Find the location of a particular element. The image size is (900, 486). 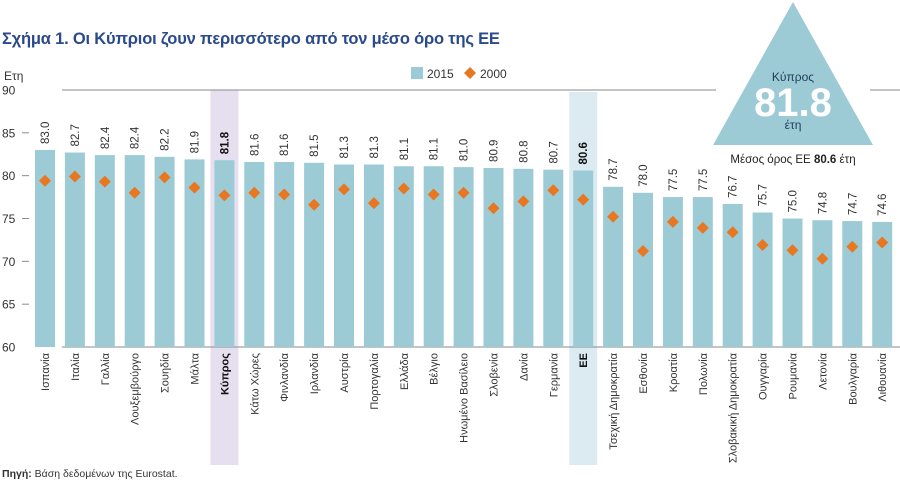

bar-value-label: 81.8 is located at coordinates (225, 142).